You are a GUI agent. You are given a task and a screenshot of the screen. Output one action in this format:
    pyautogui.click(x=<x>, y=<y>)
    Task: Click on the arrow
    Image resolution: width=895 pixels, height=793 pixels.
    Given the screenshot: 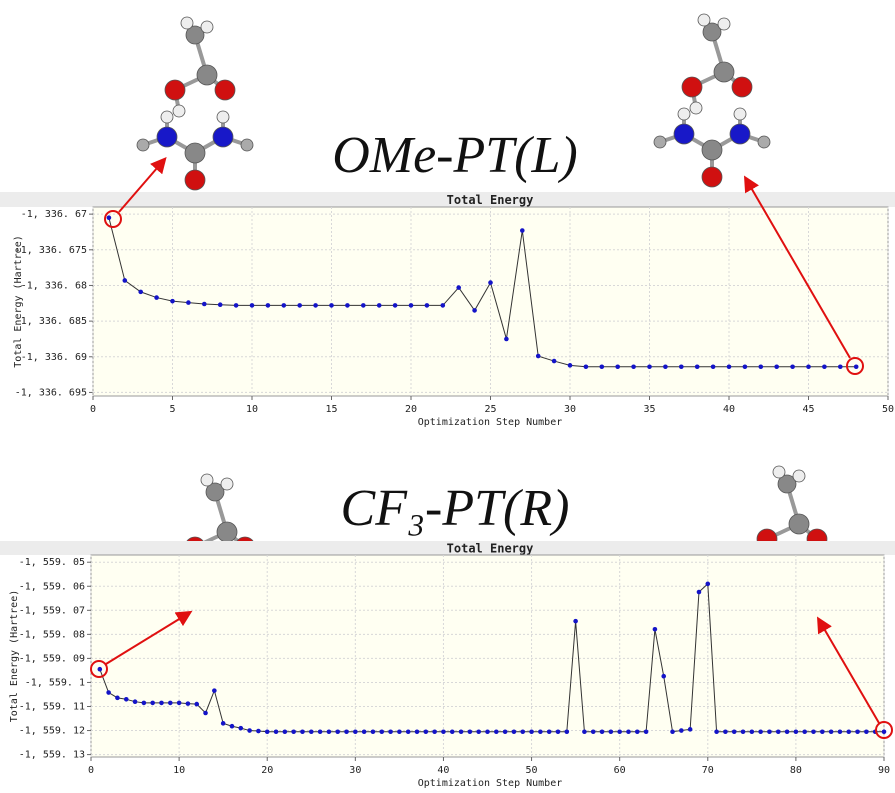 What is the action you would take?
    pyautogui.click(x=142, y=184)
    